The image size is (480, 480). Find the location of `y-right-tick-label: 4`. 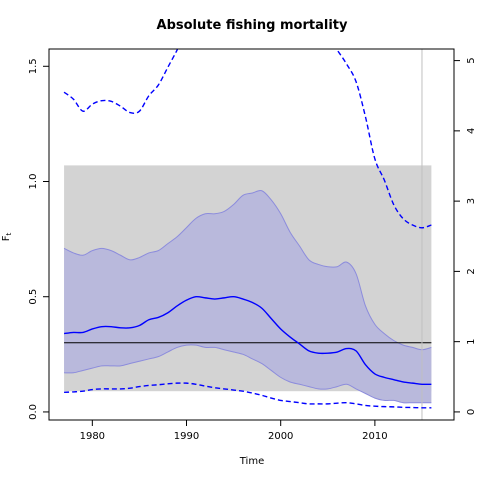

y-right-tick-label: 4 is located at coordinates (471, 131).